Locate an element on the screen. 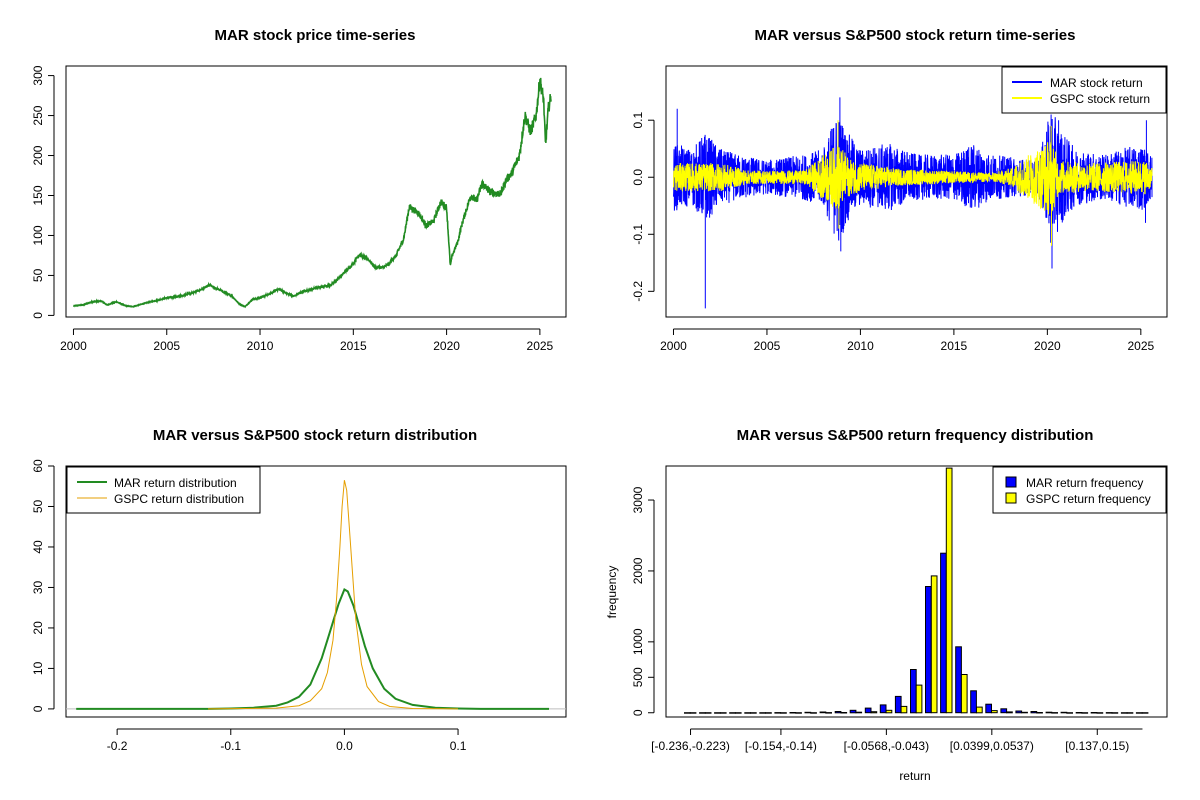  returns-x-tick-label: 2005 is located at coordinates (767, 346).